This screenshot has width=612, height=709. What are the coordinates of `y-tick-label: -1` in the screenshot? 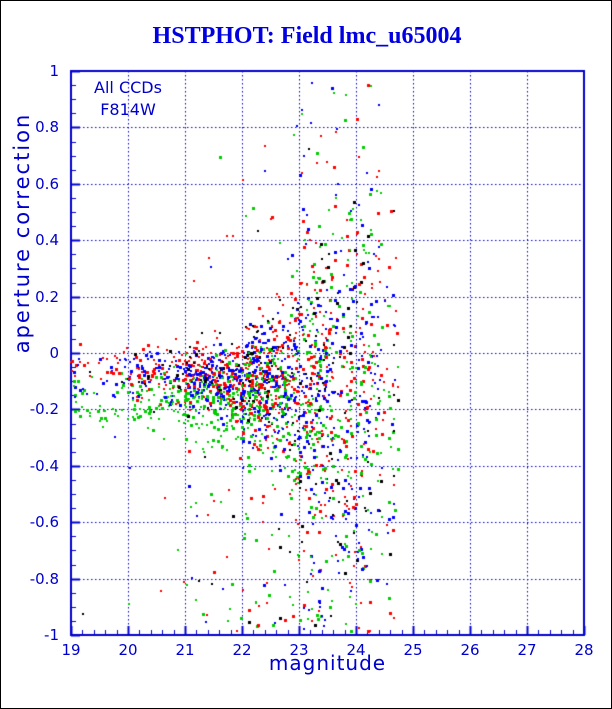 It's located at (51, 635).